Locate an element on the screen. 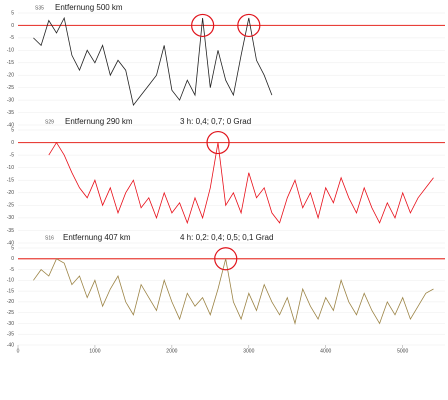 The width and height of the screenshot is (448, 400). panel-label: S29 is located at coordinates (49, 122).